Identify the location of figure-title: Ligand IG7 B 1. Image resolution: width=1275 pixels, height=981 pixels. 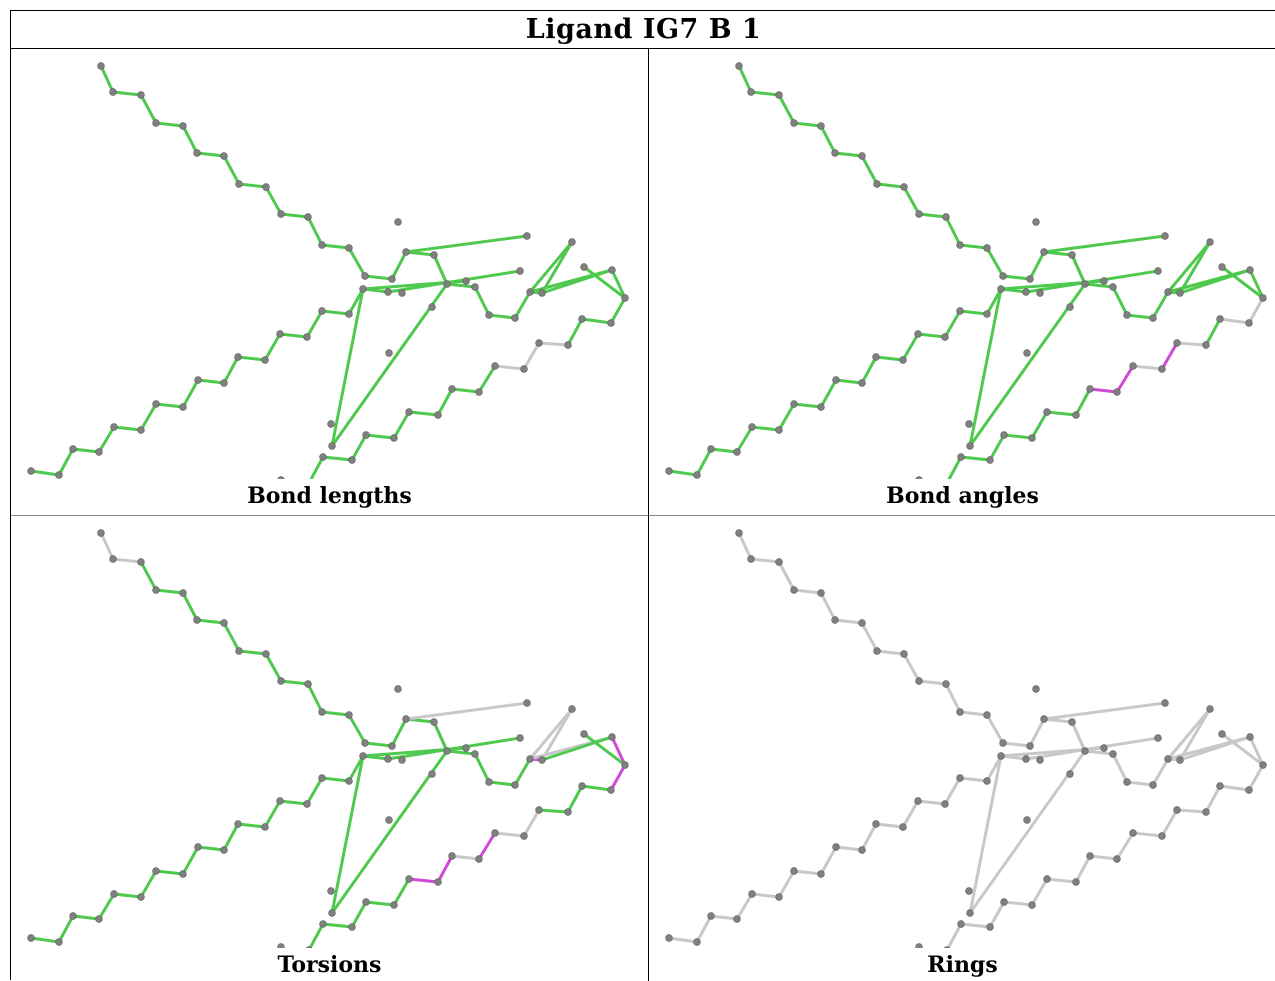
(643, 29).